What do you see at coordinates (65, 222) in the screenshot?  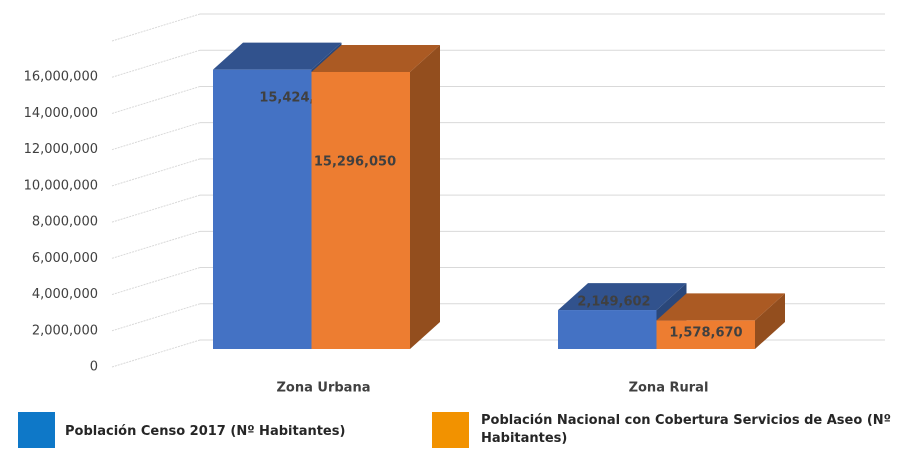 I see `y-tick-label: 8,000,000` at bounding box center [65, 222].